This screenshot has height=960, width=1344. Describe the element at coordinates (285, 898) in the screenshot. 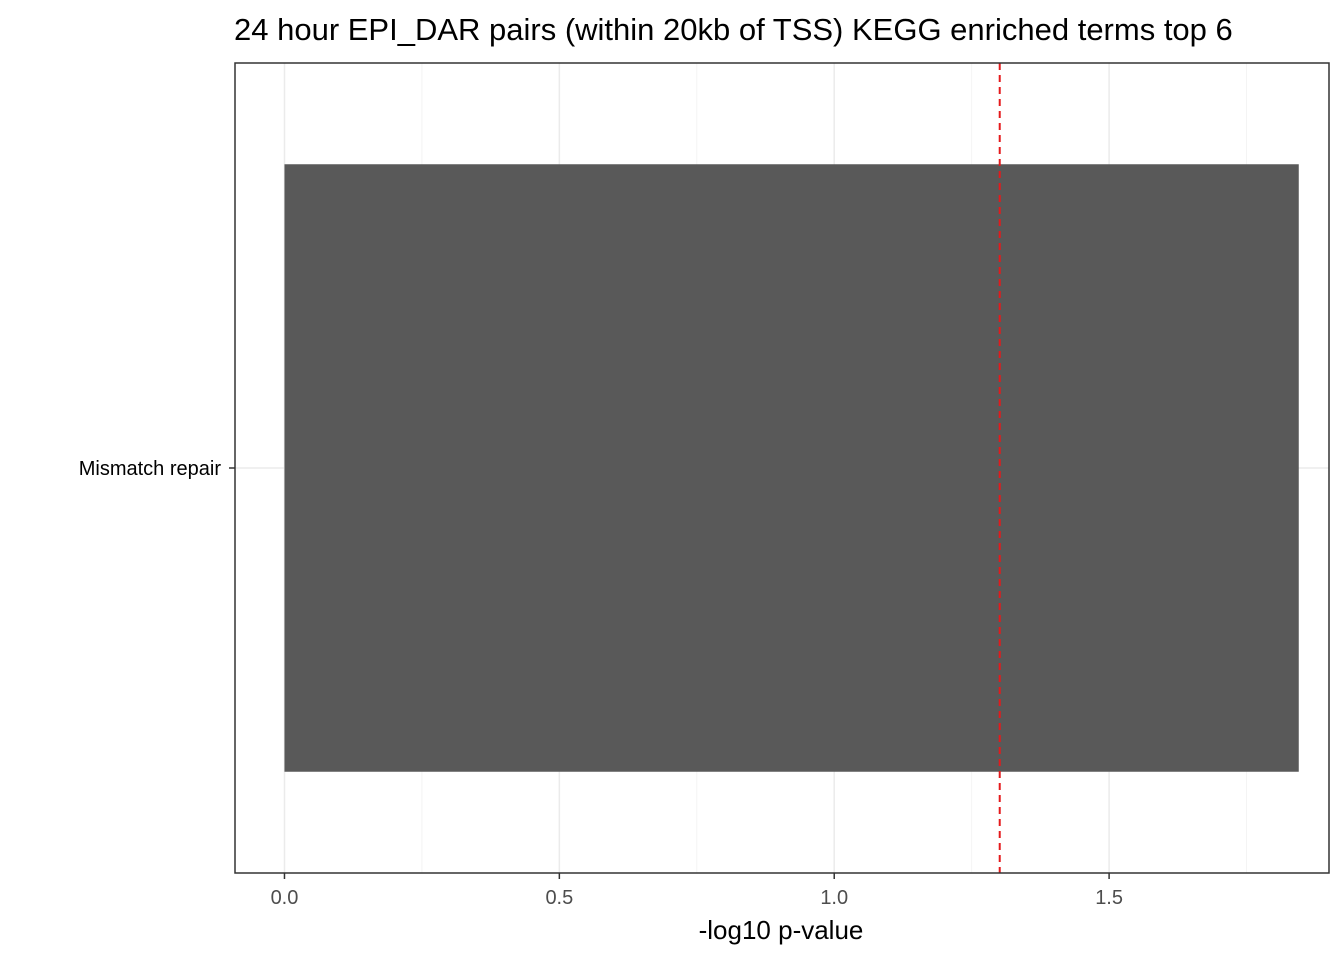

I see `x-tick-label-0: 0.0` at that location.